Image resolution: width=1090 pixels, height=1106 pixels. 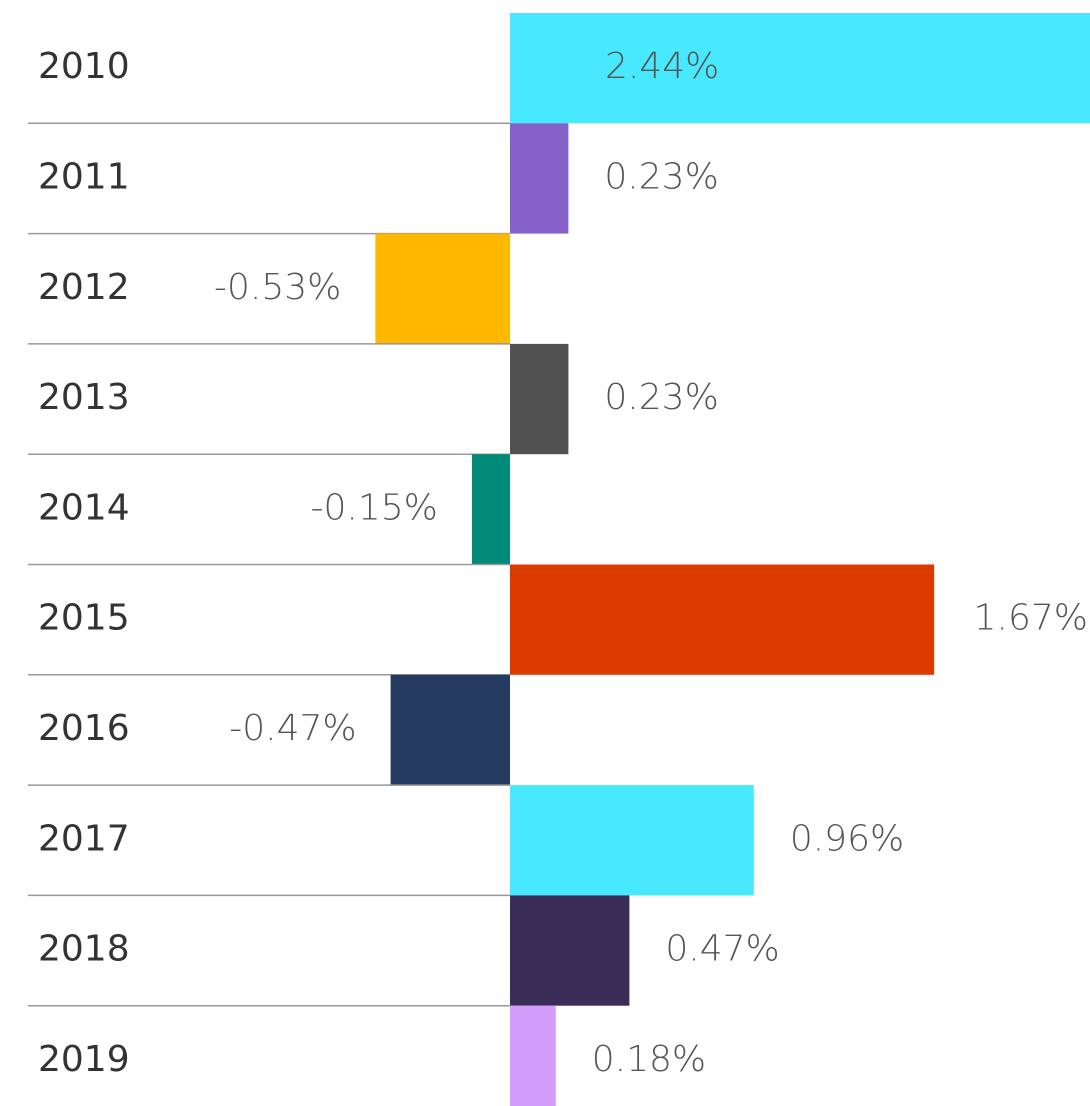 I want to click on category-label: 2015, so click(x=84, y=618).